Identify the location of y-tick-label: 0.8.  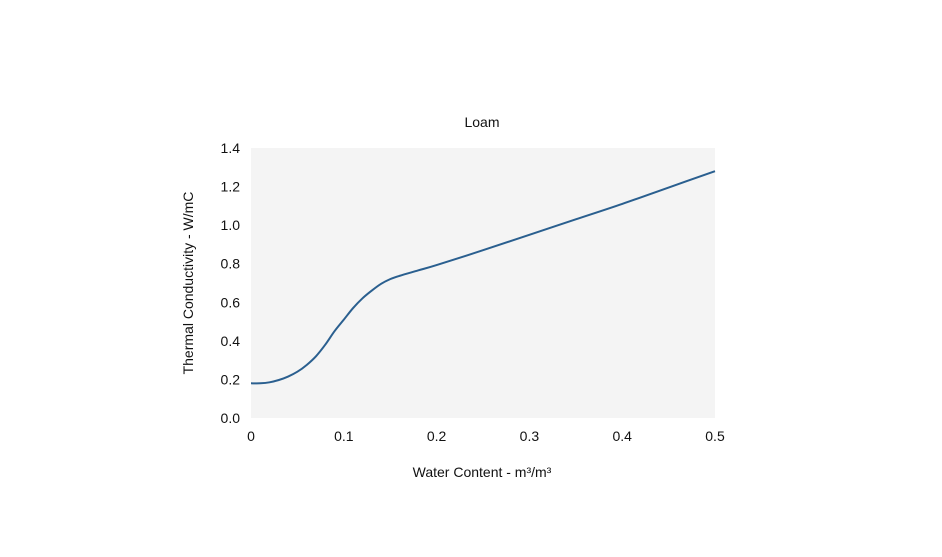
(231, 264).